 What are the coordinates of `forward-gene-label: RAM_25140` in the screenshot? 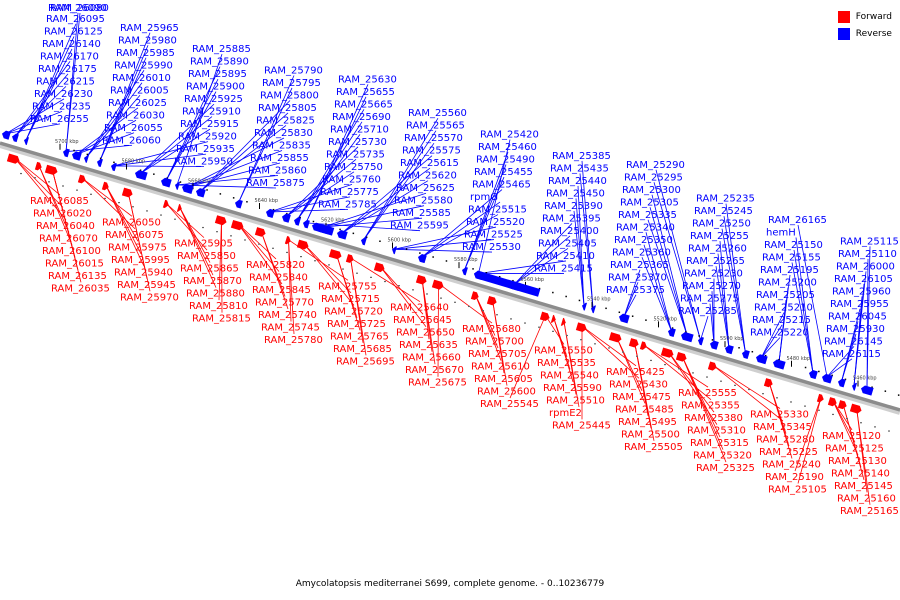 It's located at (860, 473).